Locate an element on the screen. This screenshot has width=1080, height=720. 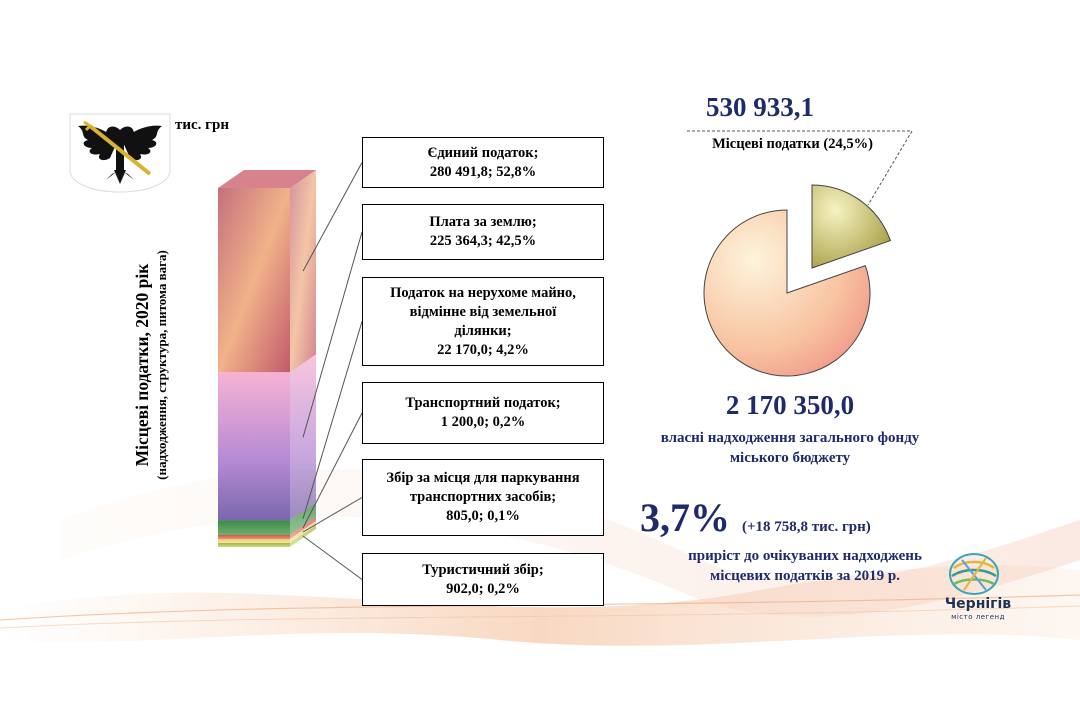
single-tax-value: 280 491,8; 52,8% is located at coordinates (483, 171).